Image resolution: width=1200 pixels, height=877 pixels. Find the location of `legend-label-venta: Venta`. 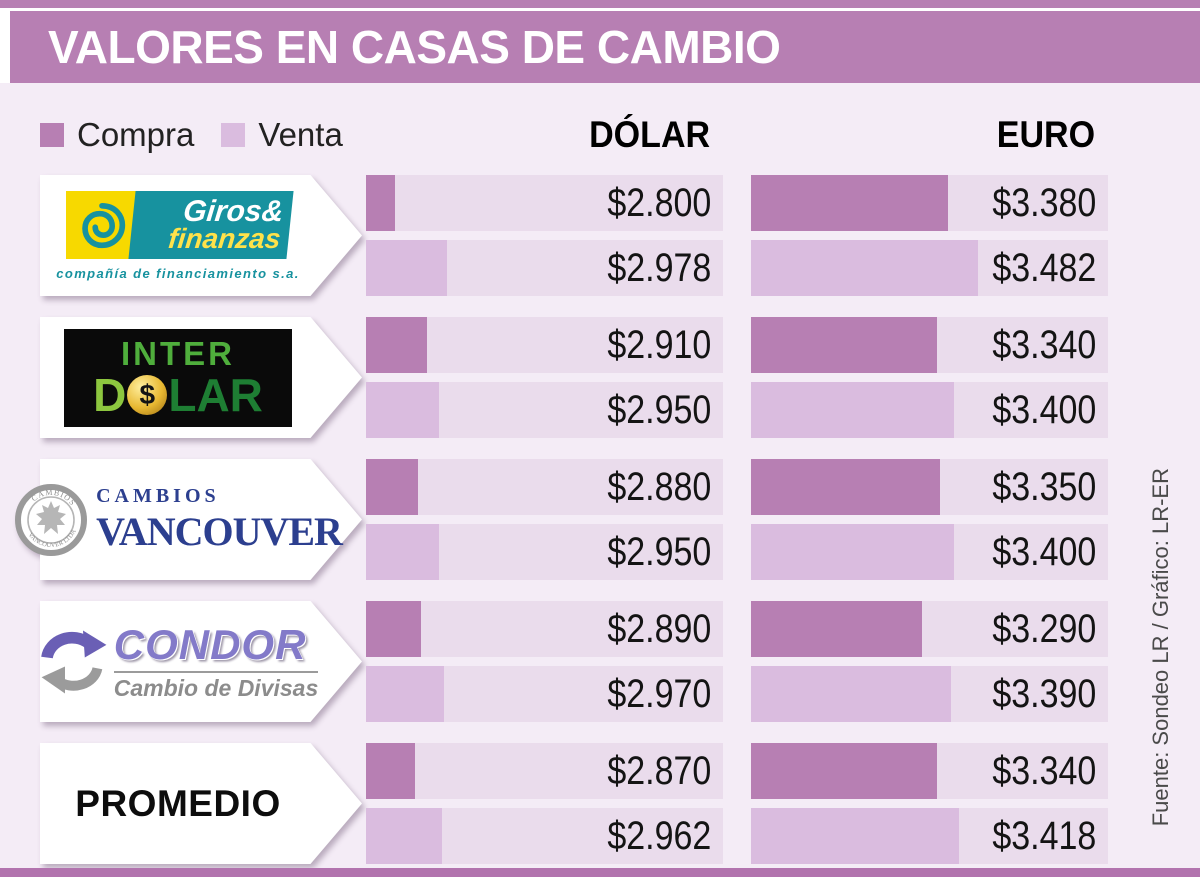

legend-label-venta: Venta is located at coordinates (300, 134).